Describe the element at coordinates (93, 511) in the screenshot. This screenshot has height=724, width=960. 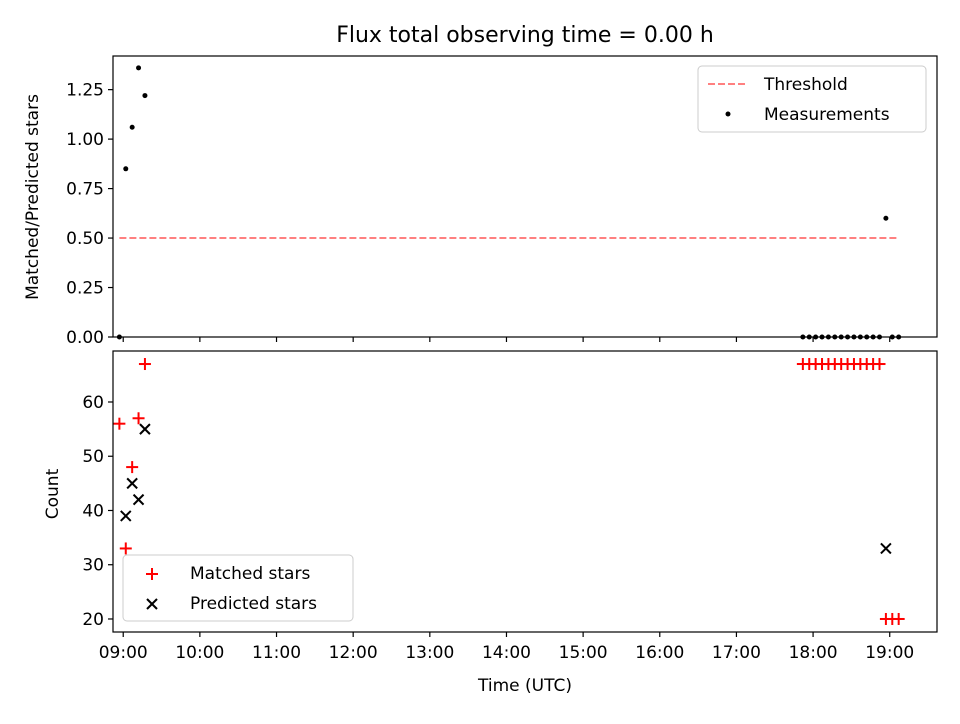
I see `bottom-y-tick-label: 40` at that location.